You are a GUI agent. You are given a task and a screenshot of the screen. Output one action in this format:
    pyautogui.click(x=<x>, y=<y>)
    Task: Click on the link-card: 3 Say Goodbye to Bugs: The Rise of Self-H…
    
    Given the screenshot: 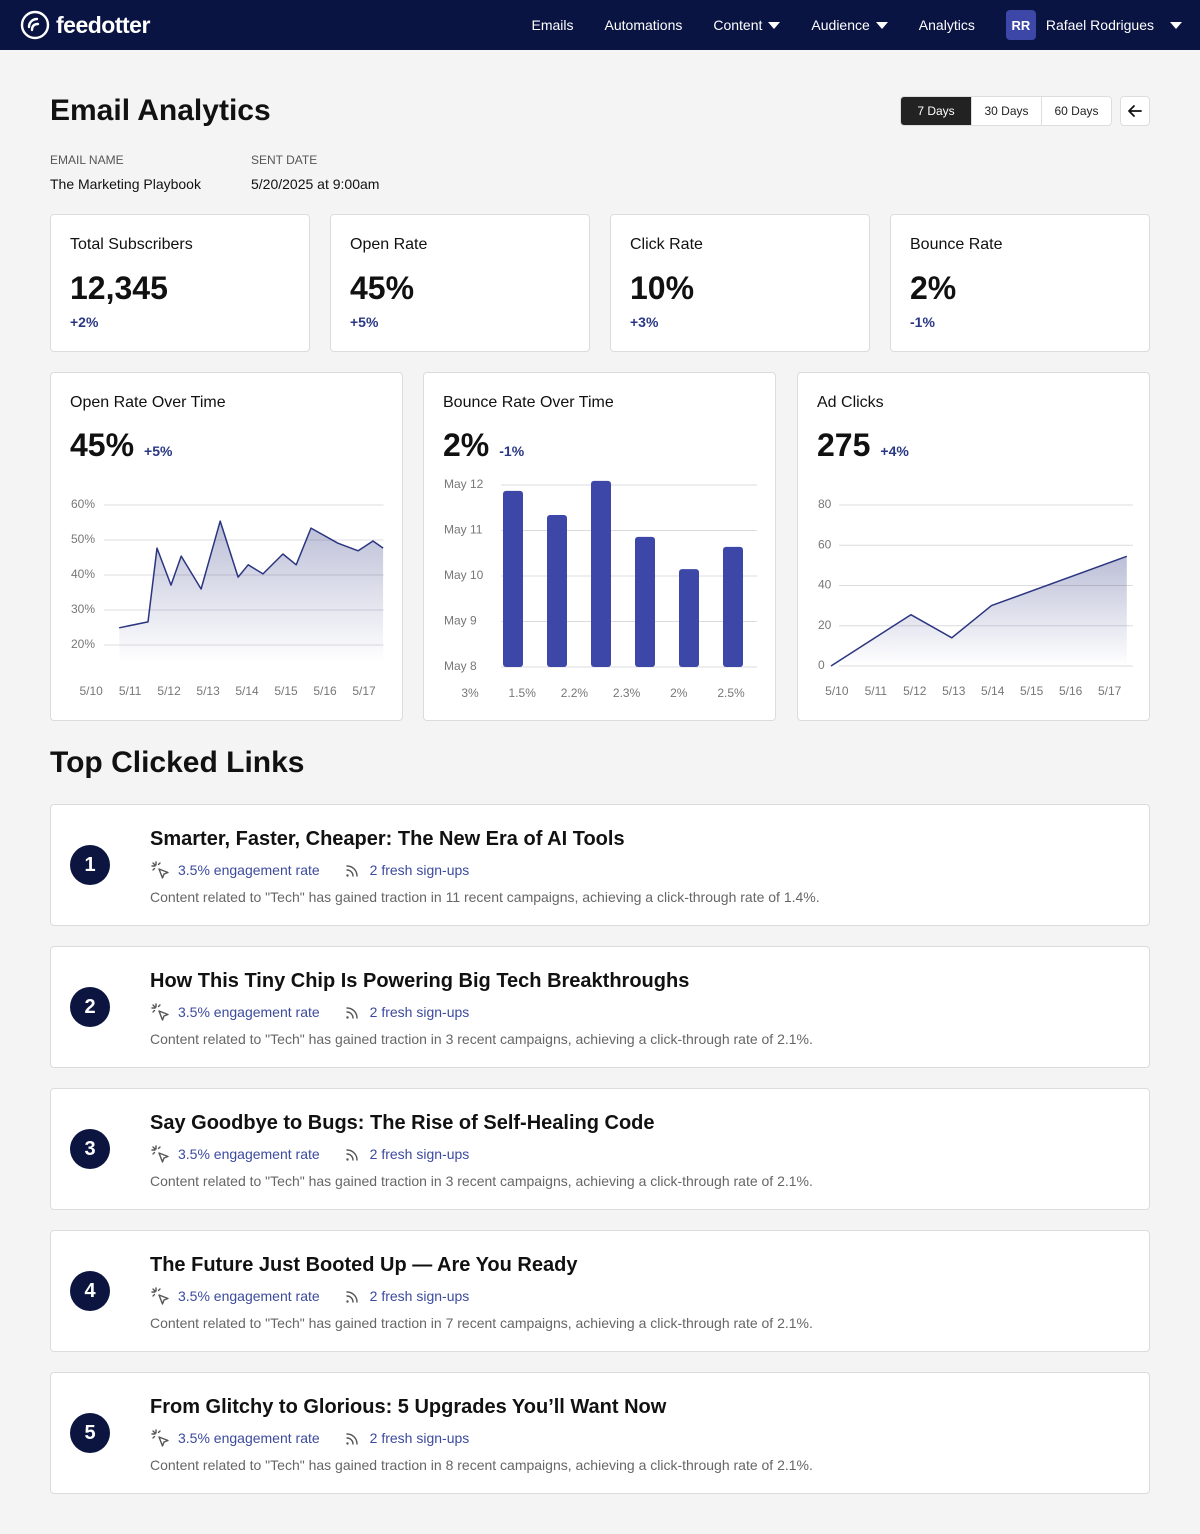 What is the action you would take?
    pyautogui.click(x=600, y=1149)
    